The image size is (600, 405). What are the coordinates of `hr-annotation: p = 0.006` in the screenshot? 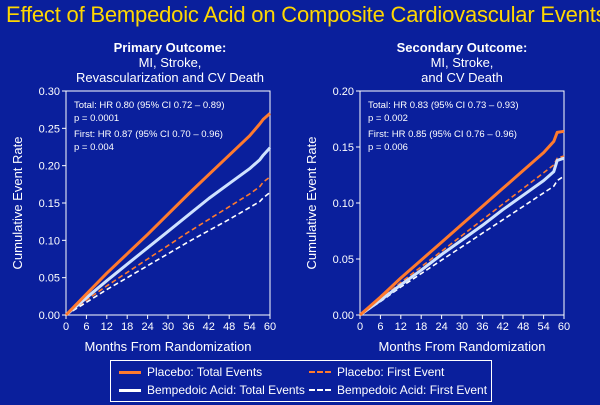 It's located at (388, 147).